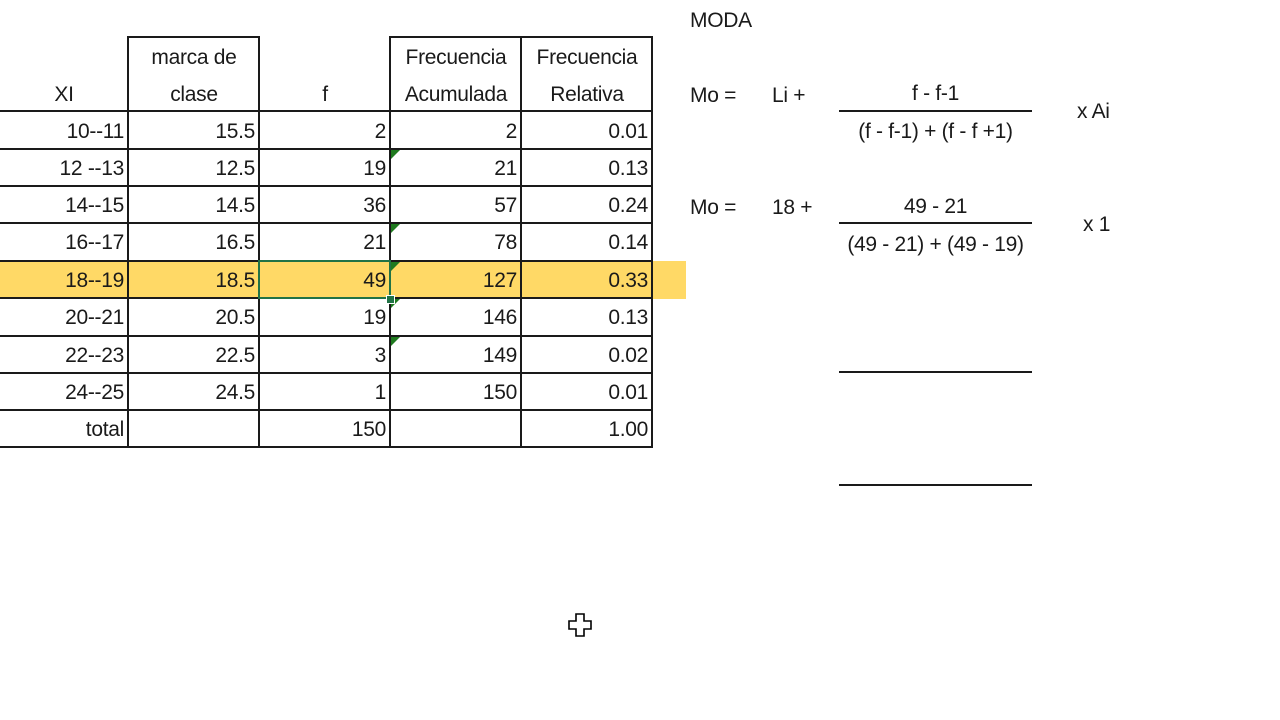 The width and height of the screenshot is (1280, 720). Describe the element at coordinates (235, 280) in the screenshot. I see `cell-marca: 18.5` at that location.